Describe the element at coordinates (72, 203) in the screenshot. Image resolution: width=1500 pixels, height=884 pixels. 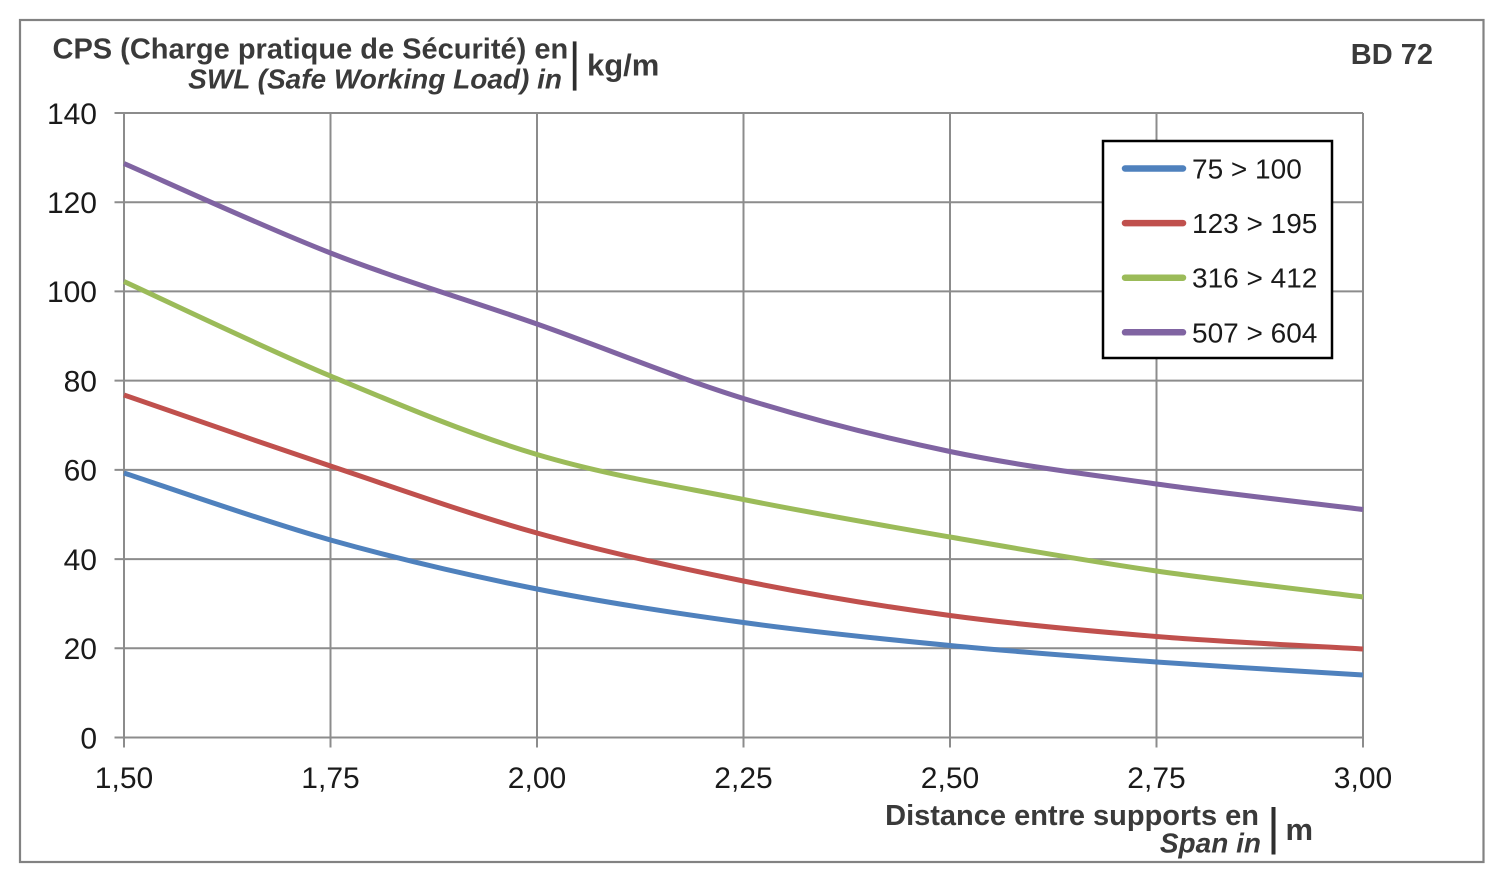
I see `svg-text: 120` at that location.